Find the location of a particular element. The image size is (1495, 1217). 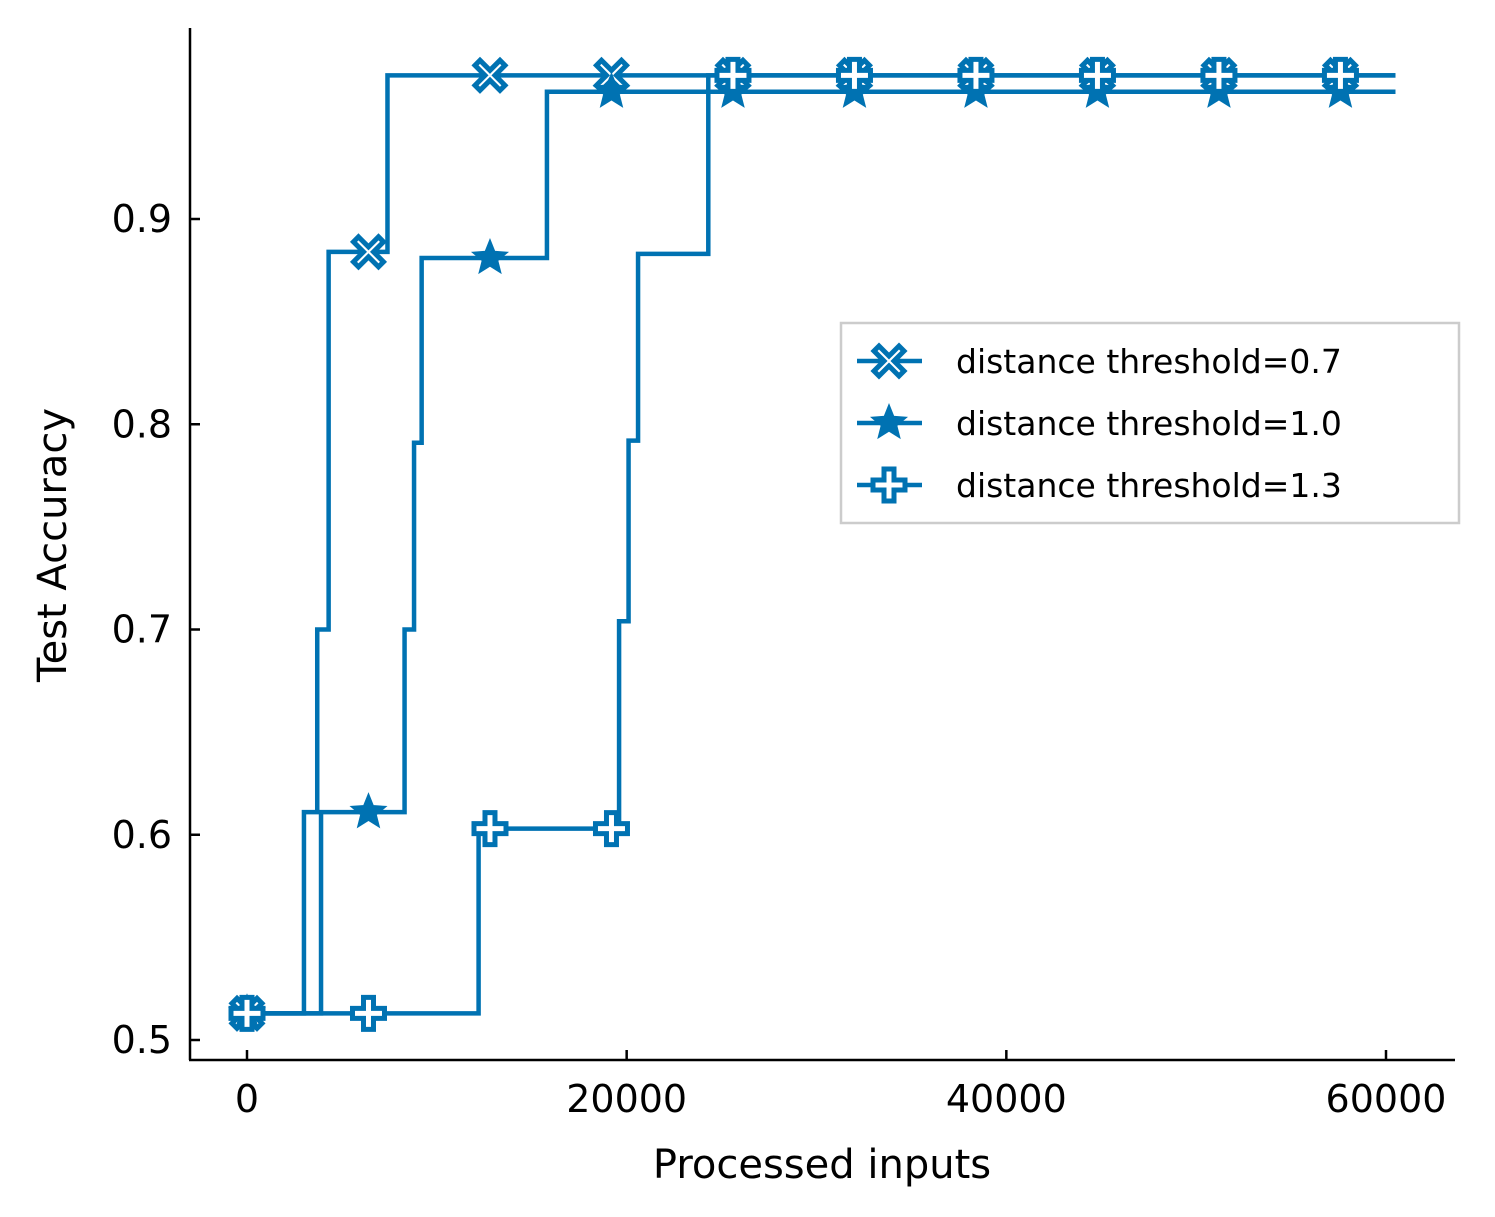

legend-item-3: distance threshold=1.3 is located at coordinates (1099, 485).